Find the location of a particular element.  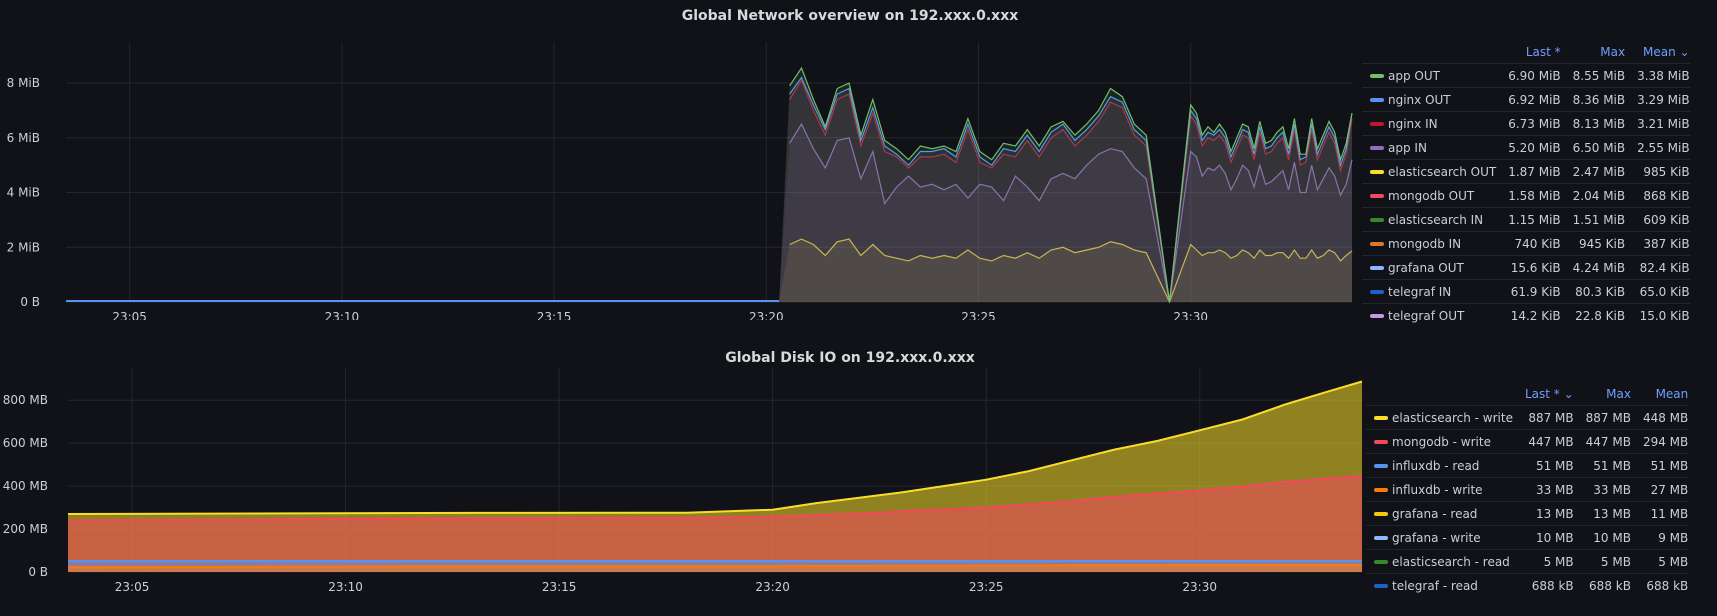

legend-value-max: 688 kB is located at coordinates (1602, 585).